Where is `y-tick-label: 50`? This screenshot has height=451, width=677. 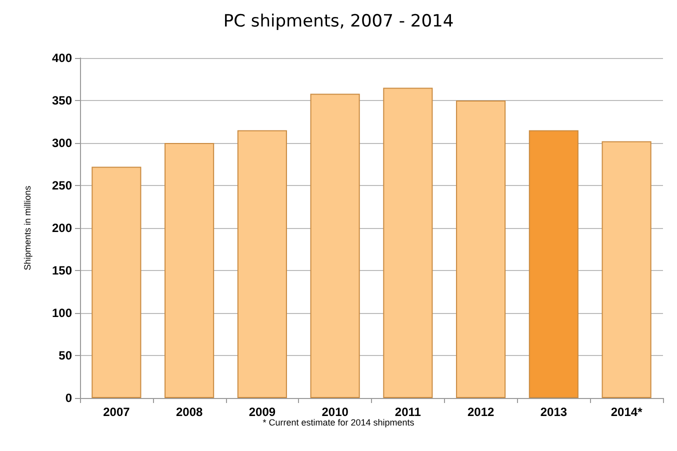
y-tick-label: 50 is located at coordinates (65, 355).